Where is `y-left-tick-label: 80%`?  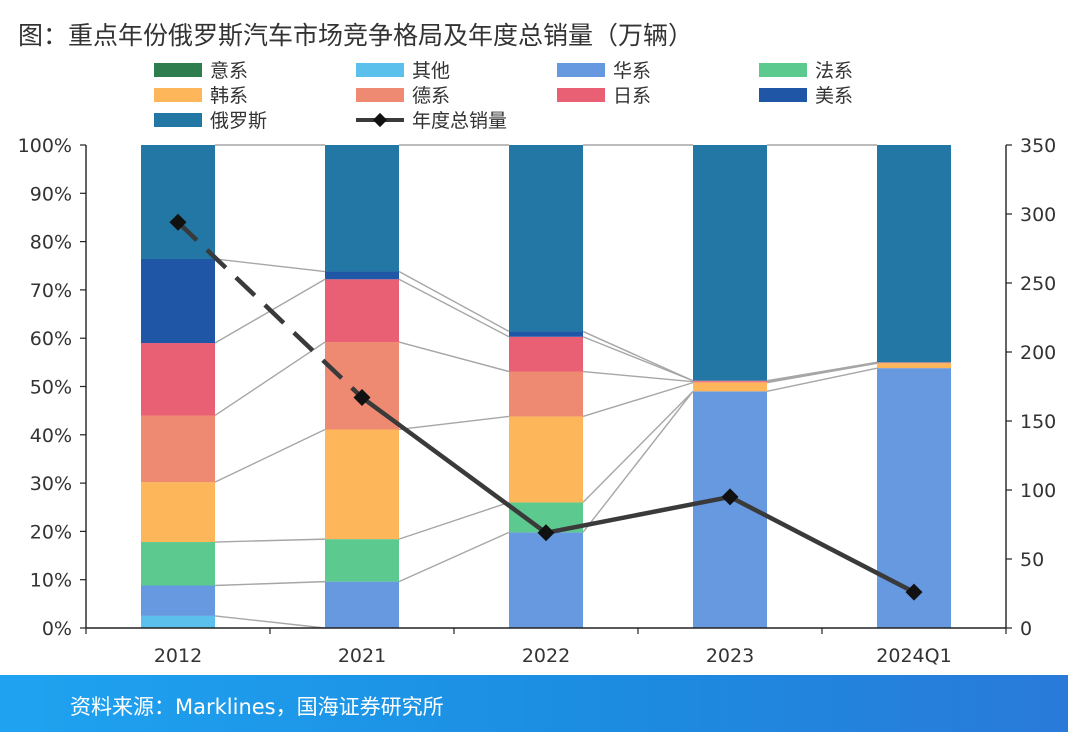
y-left-tick-label: 80% is located at coordinates (51, 243).